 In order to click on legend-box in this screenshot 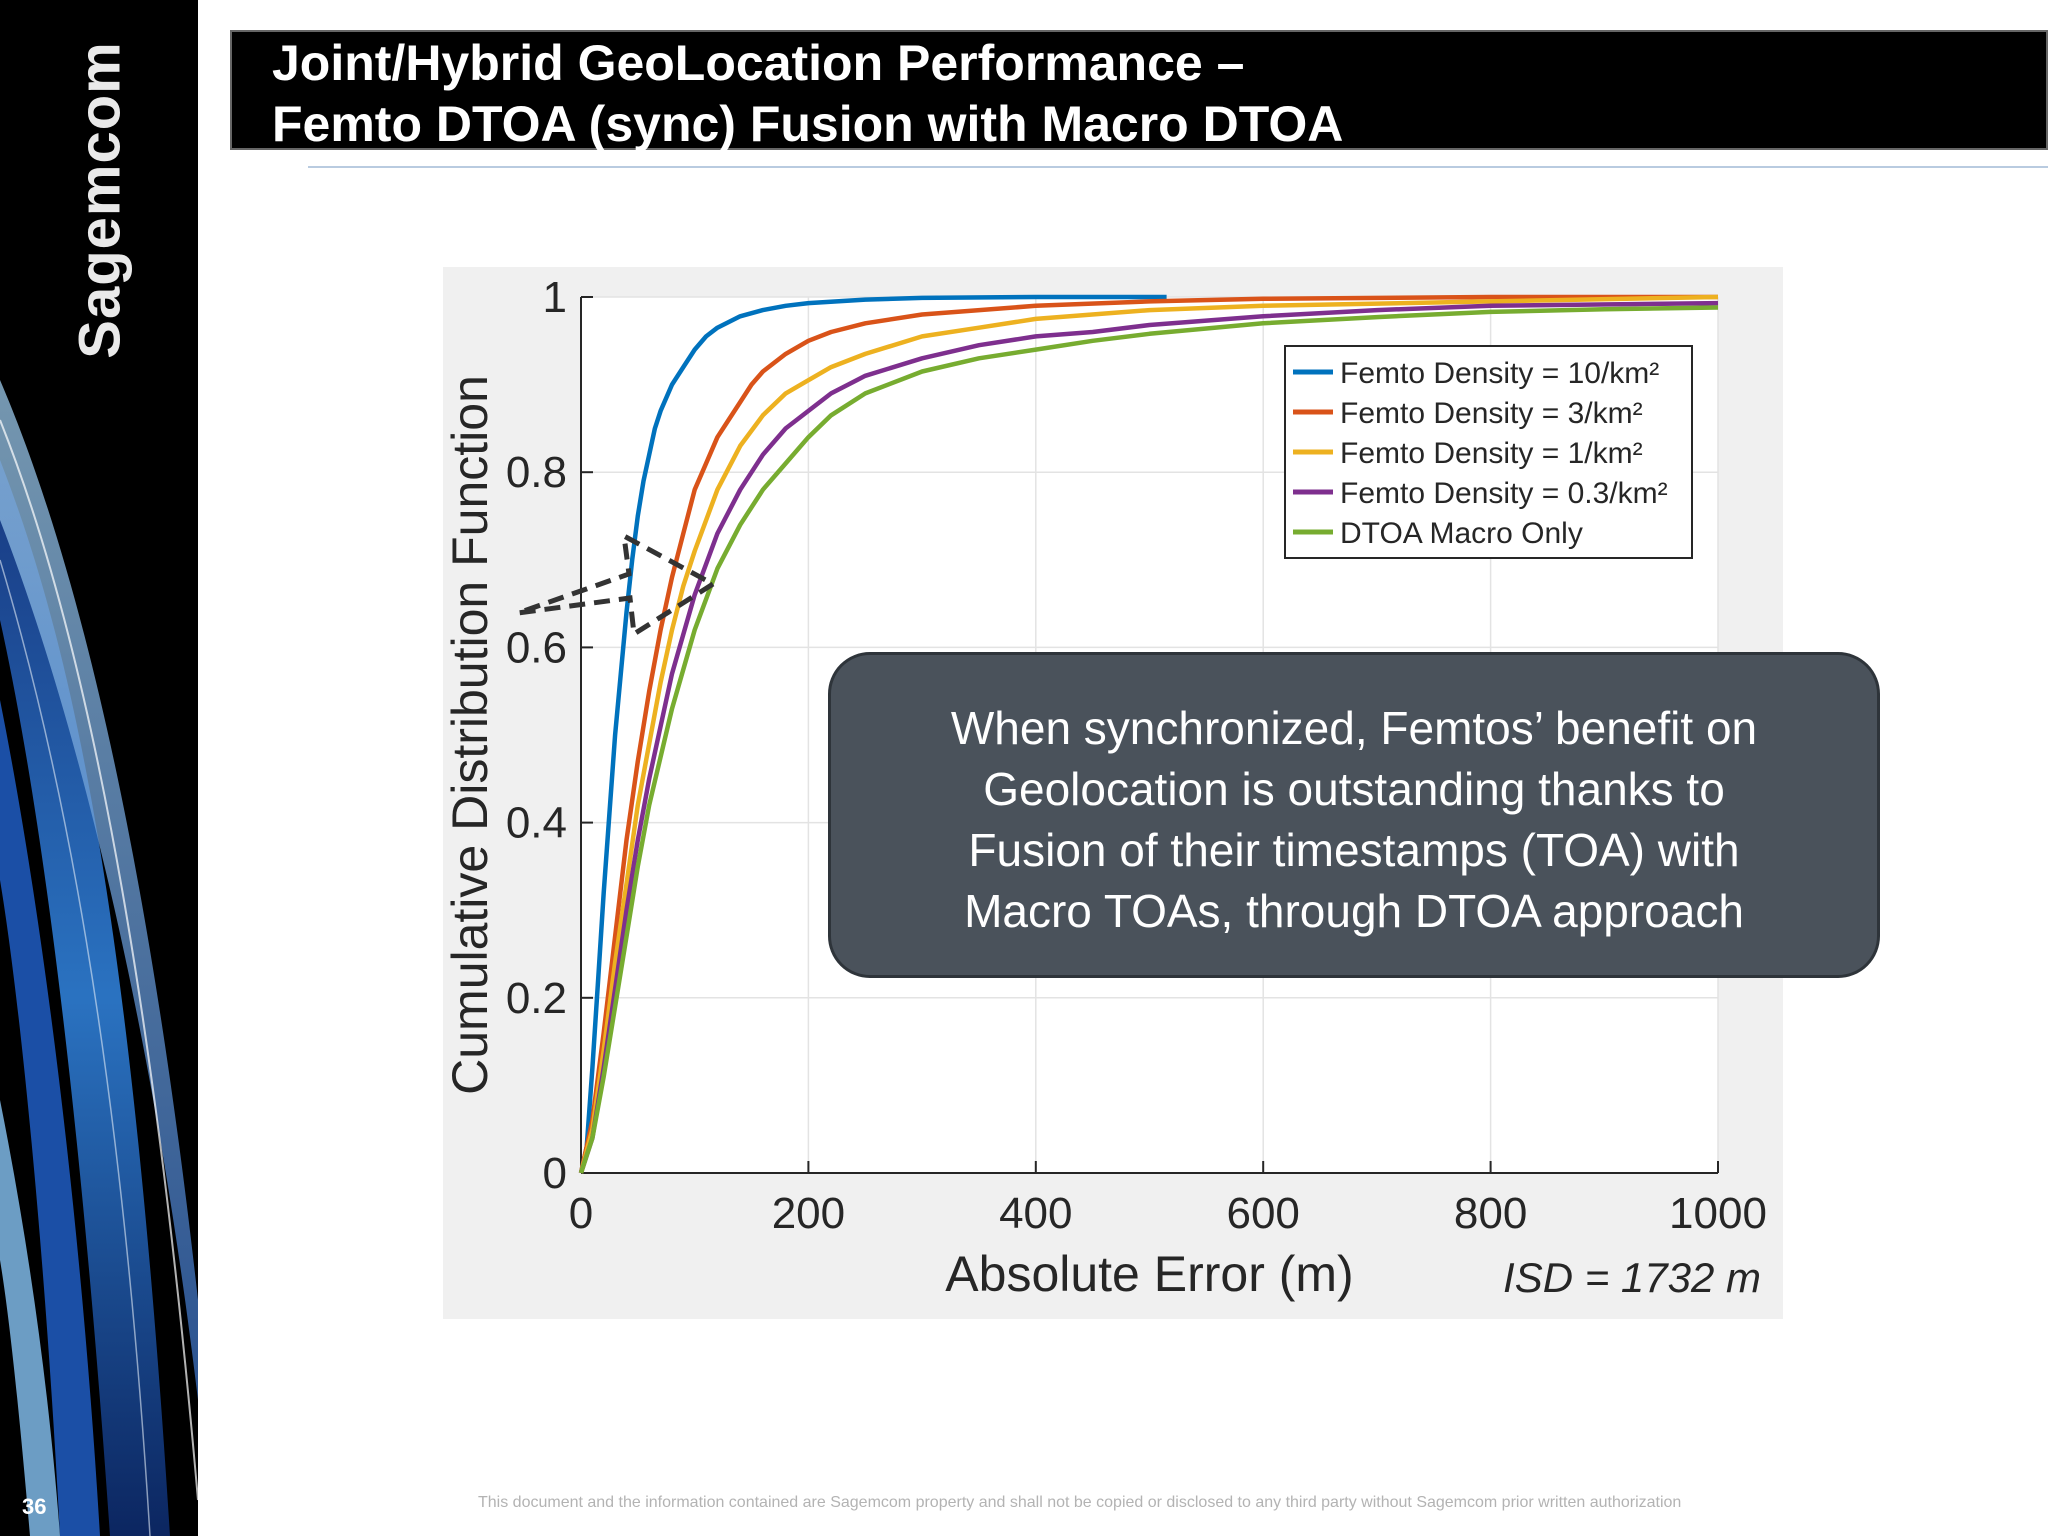, I will do `click(1488, 452)`.